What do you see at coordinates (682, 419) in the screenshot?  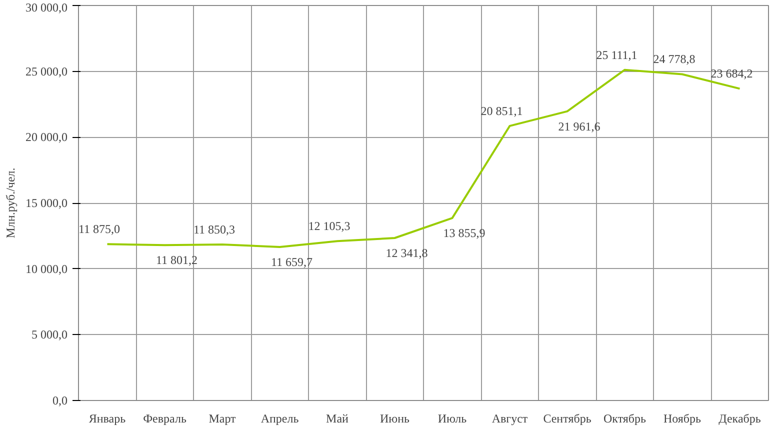 I see `x-tick-label: Ноябрь` at bounding box center [682, 419].